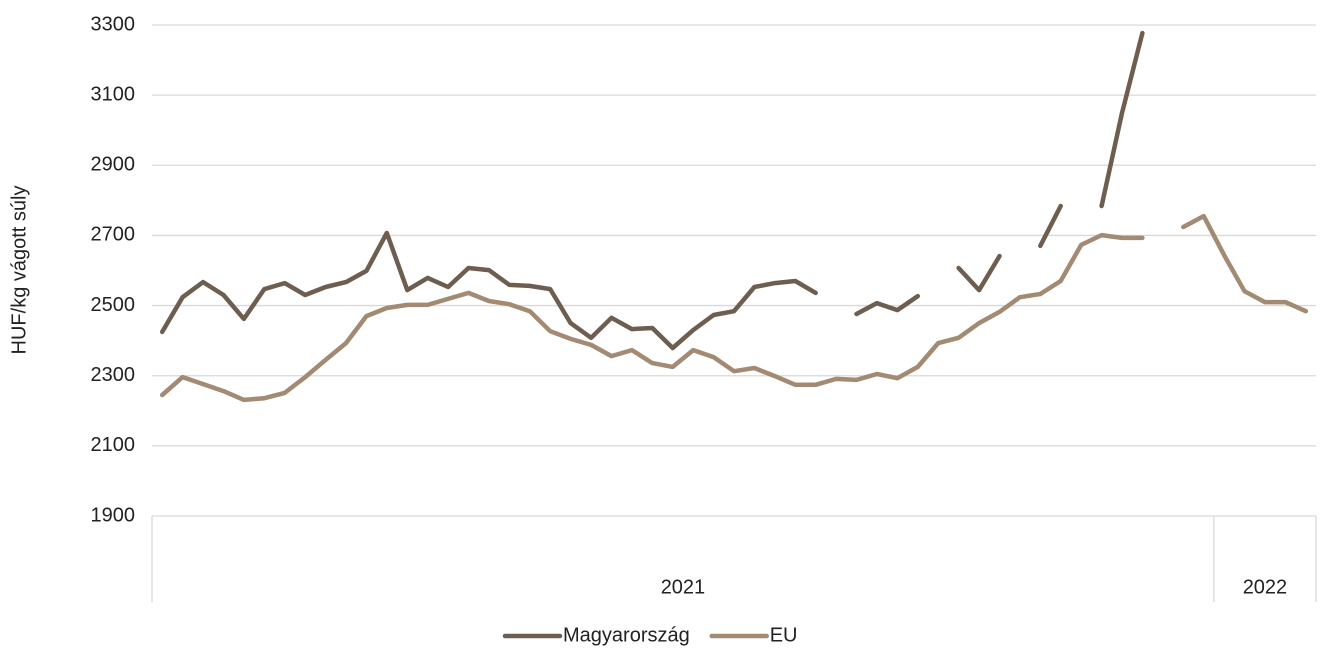 The height and width of the screenshot is (653, 1320). I want to click on y-tick-label: 1900, so click(113, 515).